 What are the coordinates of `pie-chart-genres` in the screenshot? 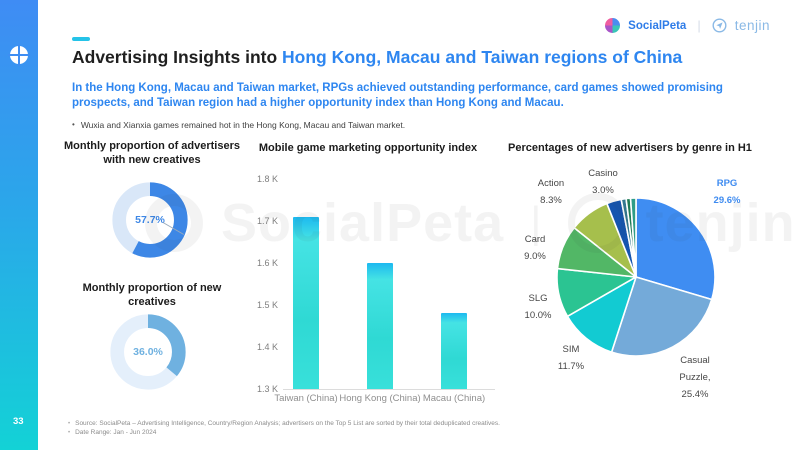 It's located at (636, 277).